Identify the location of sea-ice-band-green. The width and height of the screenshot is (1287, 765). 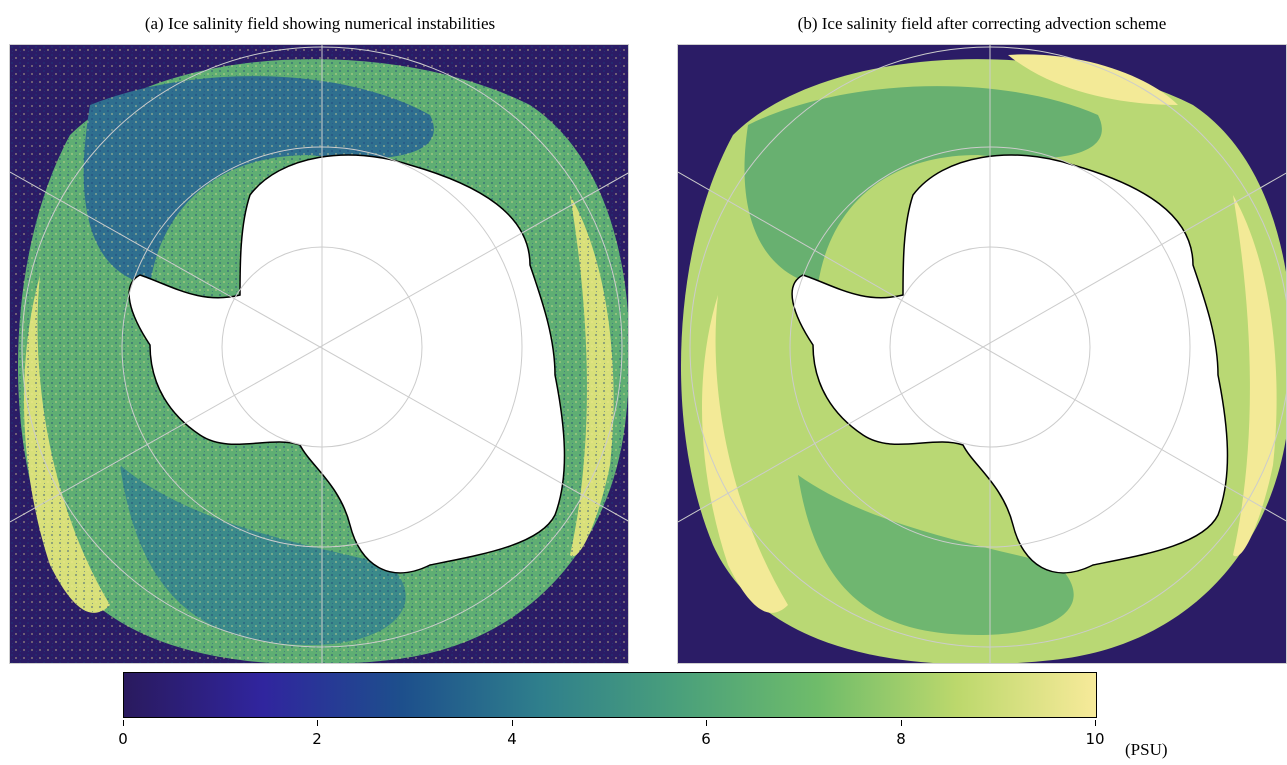
(923, 185).